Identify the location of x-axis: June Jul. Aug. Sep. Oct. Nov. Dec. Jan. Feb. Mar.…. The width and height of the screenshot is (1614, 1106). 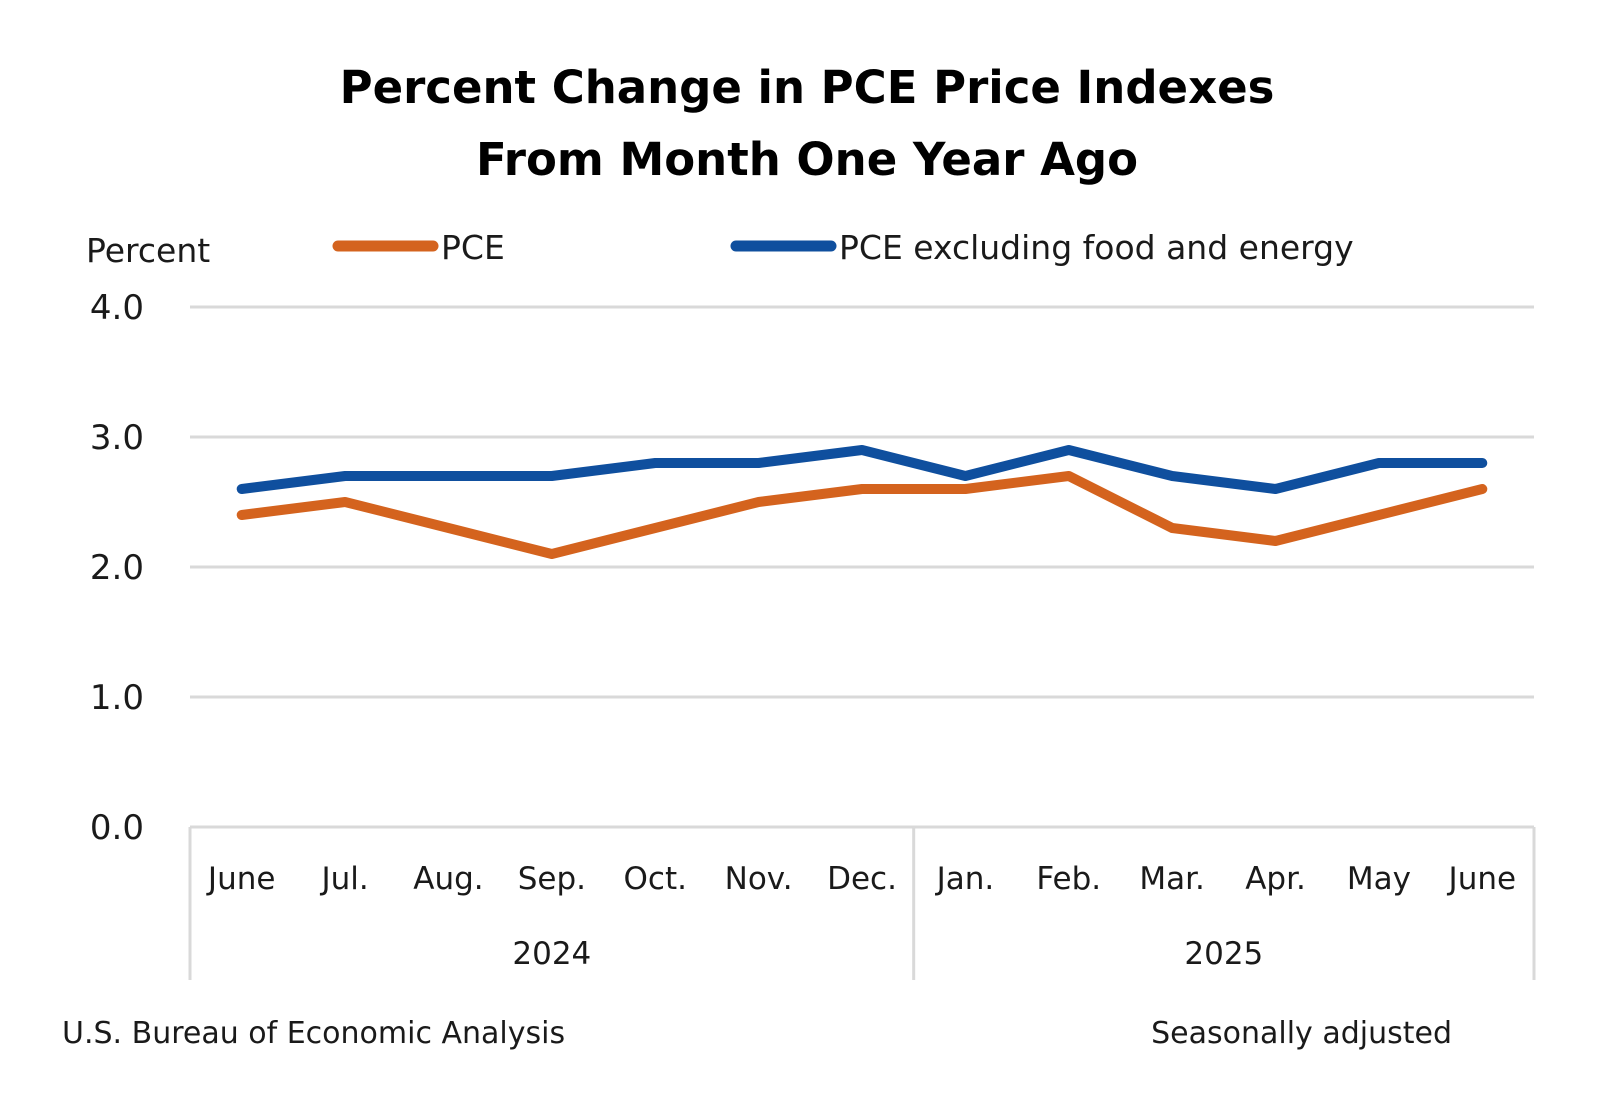
(862, 902).